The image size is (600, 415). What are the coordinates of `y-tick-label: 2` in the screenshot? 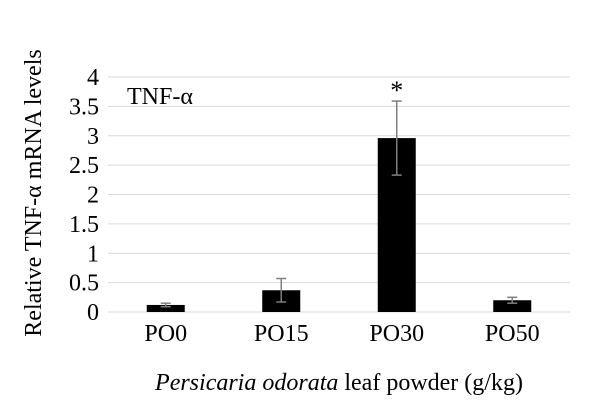 It's located at (93, 196).